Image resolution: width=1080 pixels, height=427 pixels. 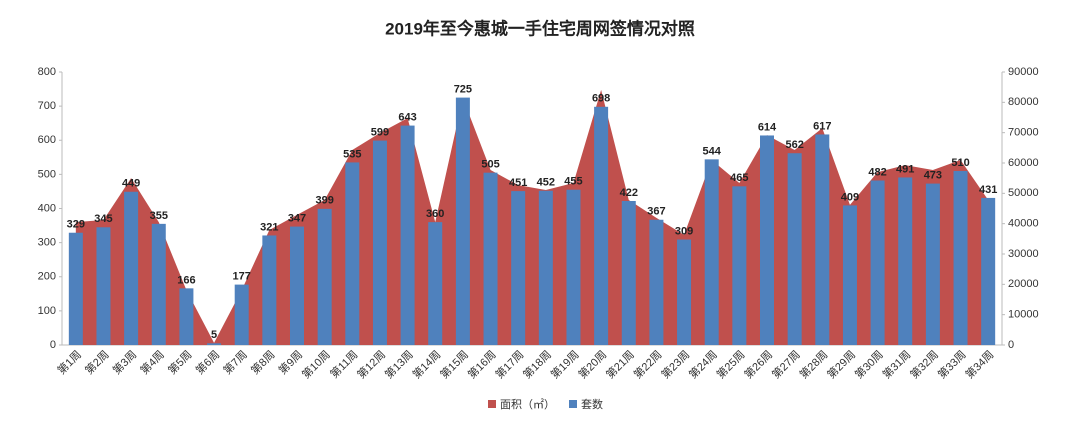 I want to click on y-tick-label: 600, so click(x=47, y=140).